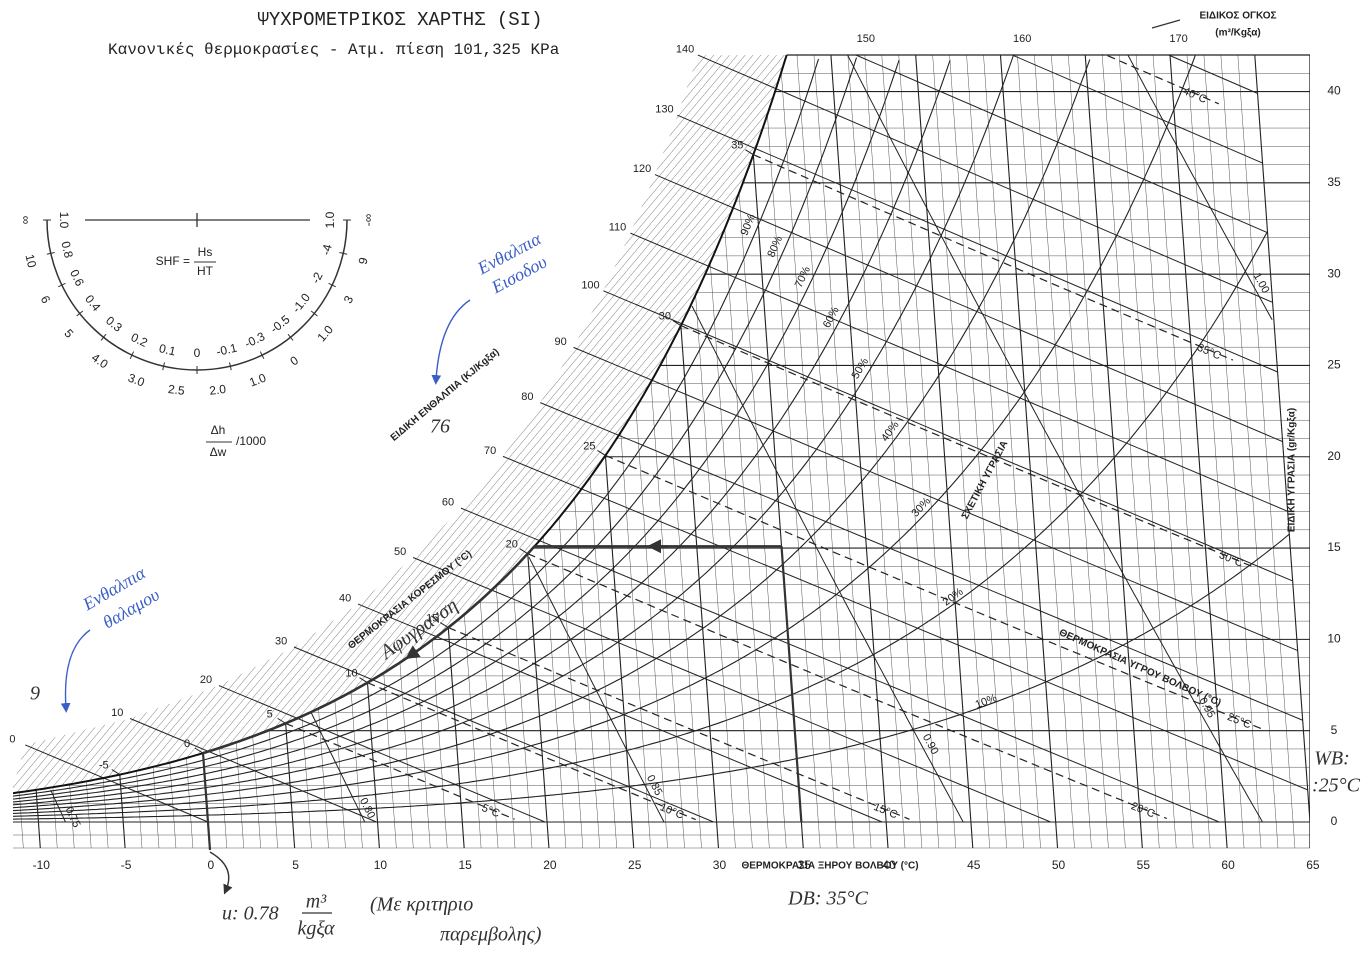  Describe the element at coordinates (1194, 95) in the screenshot. I see `wet-bulb-label: 40°C` at that location.